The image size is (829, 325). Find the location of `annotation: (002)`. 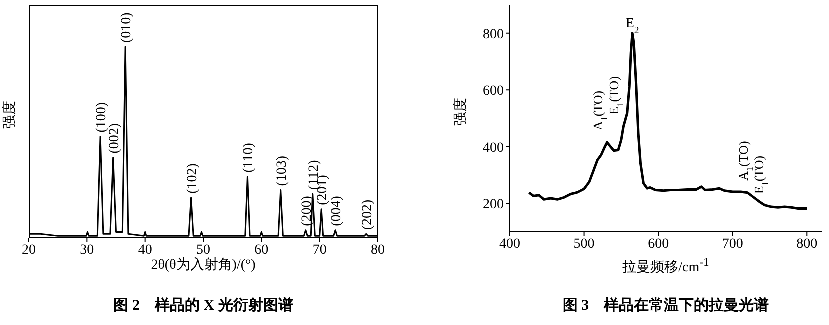

annotation: (002) is located at coordinates (114, 138).